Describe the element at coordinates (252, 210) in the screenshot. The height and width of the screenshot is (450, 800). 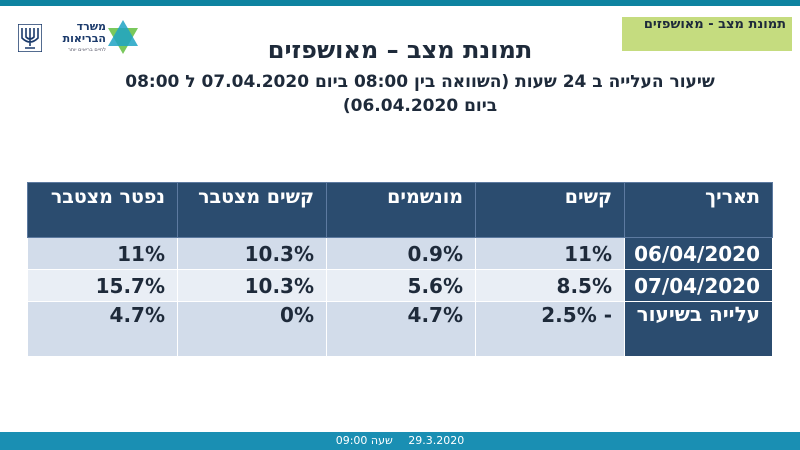
I see `column-header-severe-cumulative: קשים מצטבר` at that location.